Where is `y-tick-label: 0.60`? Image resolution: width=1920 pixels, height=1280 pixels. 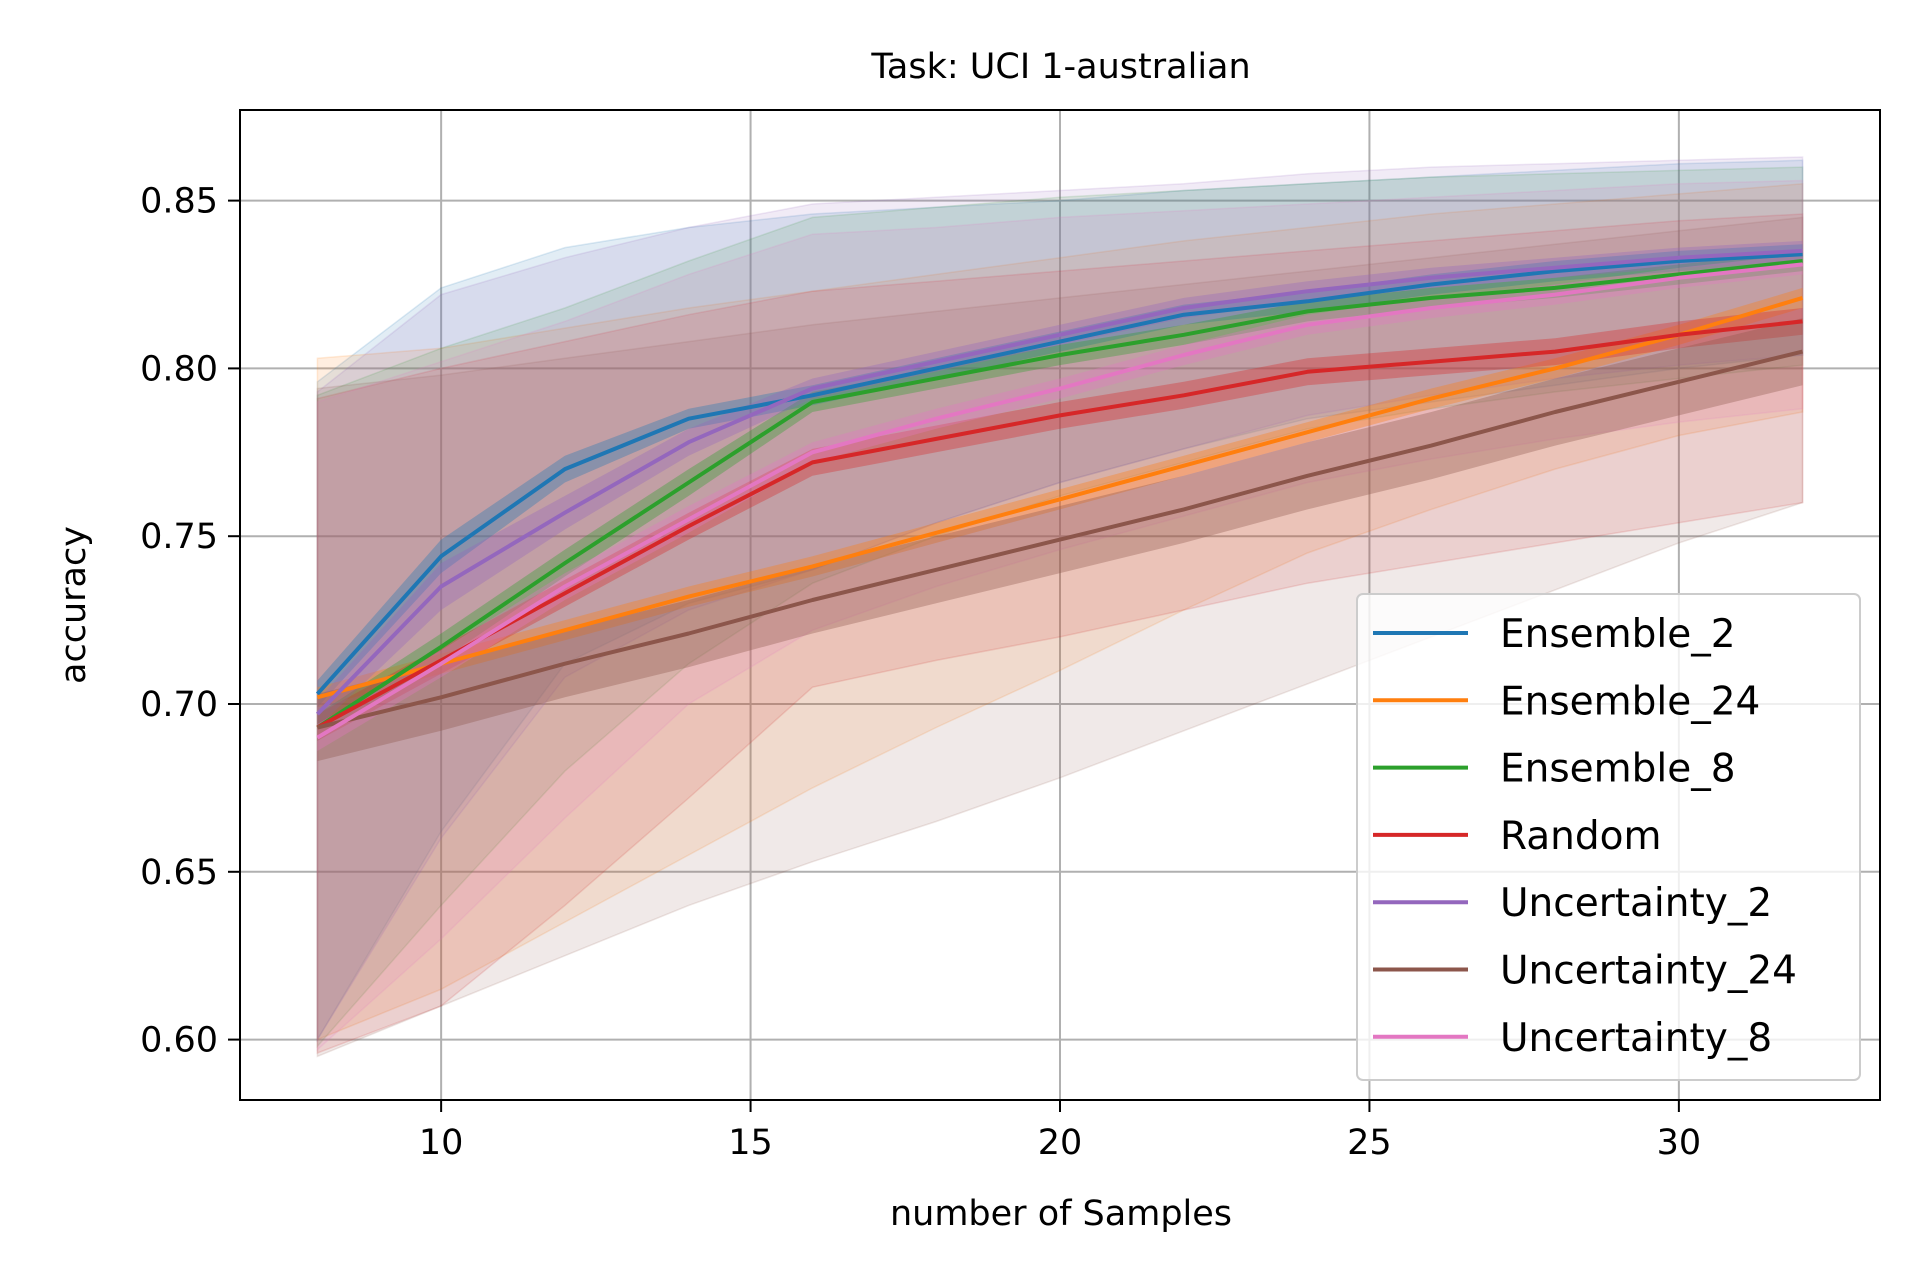
y-tick-label: 0.60 is located at coordinates (179, 1041).